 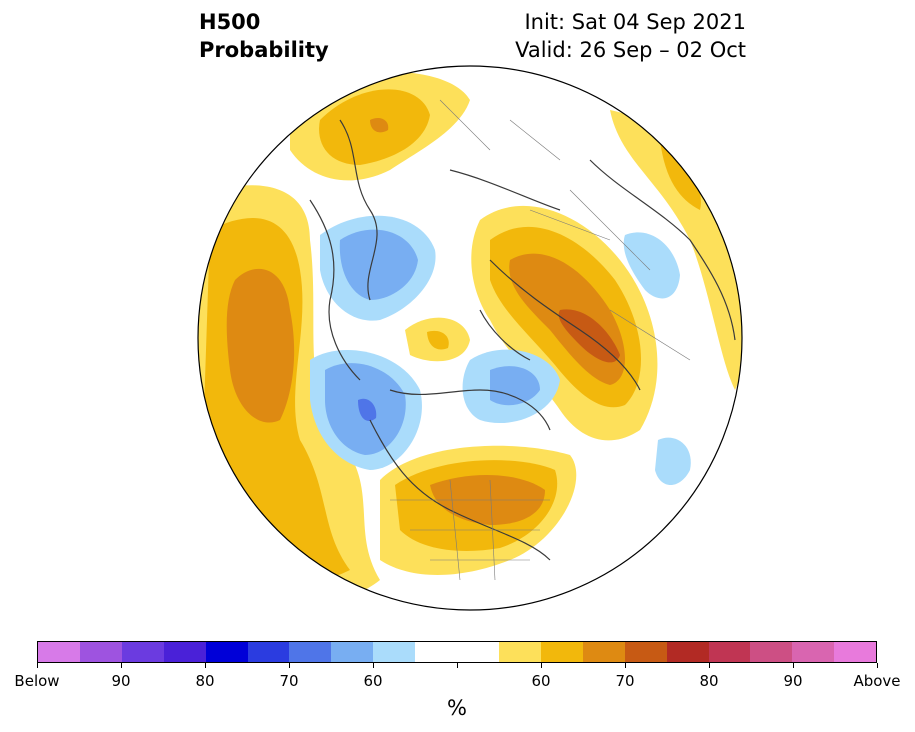 What do you see at coordinates (264, 36) in the screenshot?
I see `chart-title-left: H500 Probability` at bounding box center [264, 36].